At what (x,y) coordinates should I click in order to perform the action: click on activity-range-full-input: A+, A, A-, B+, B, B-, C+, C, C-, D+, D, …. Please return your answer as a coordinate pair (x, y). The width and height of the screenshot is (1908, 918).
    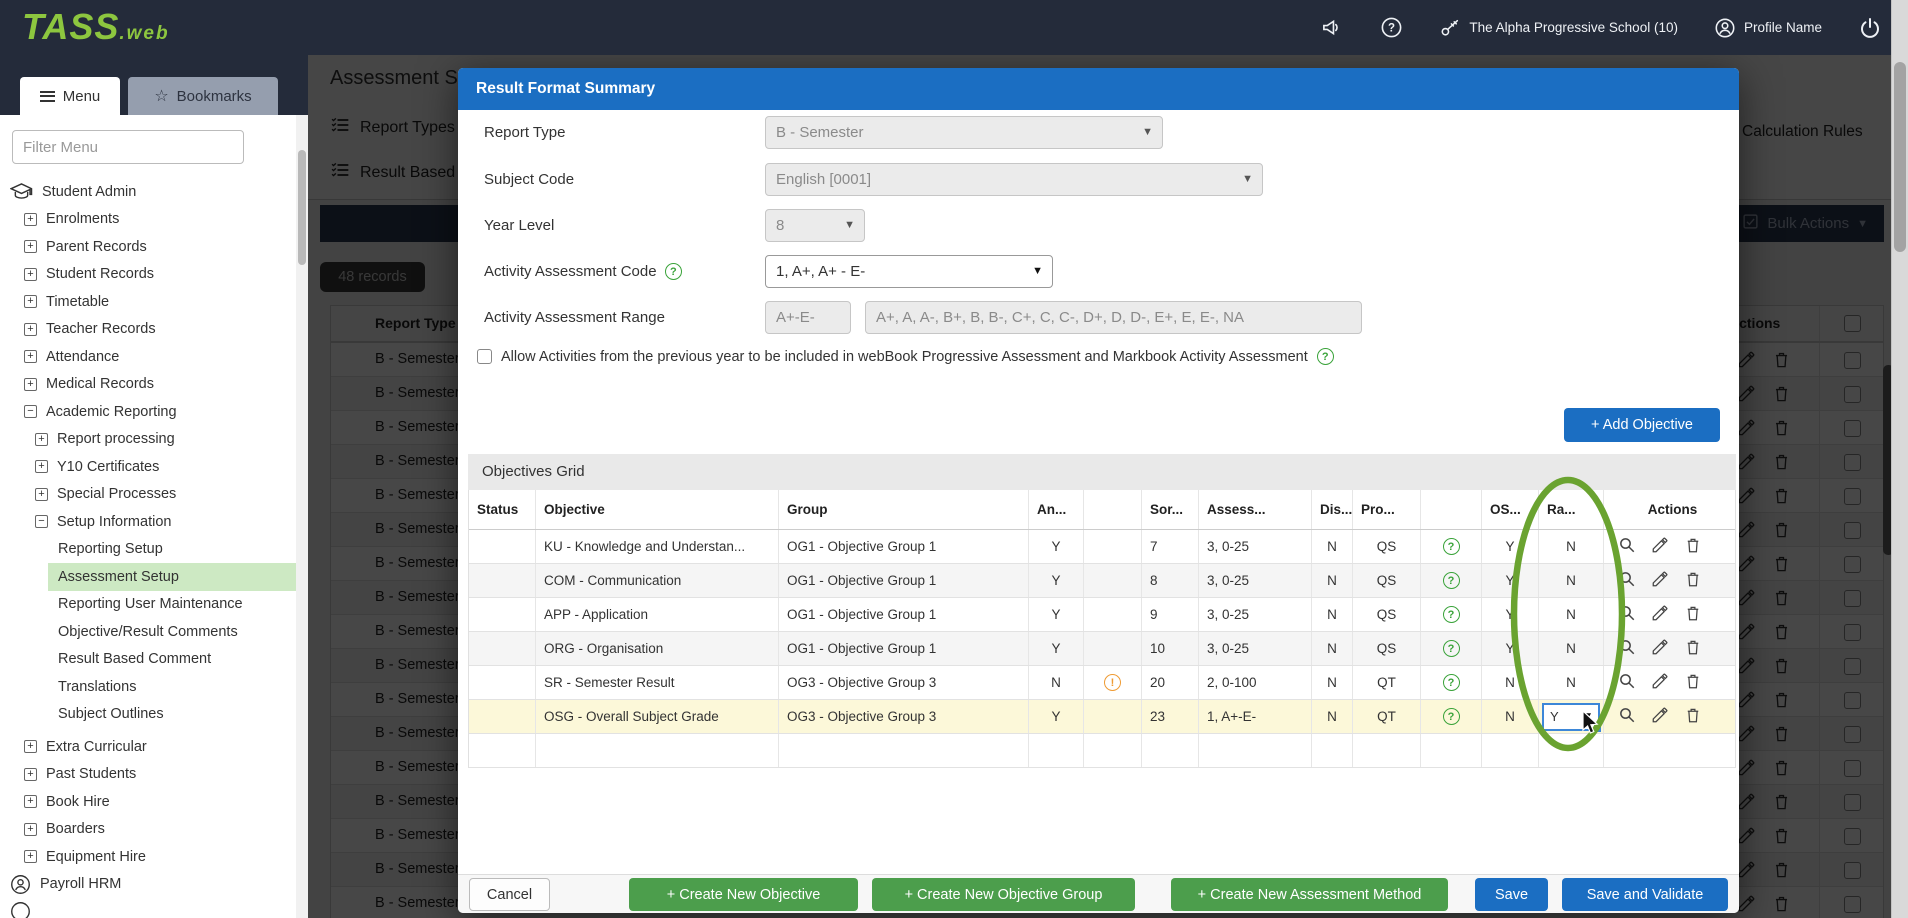
    Looking at the image, I should click on (1113, 317).